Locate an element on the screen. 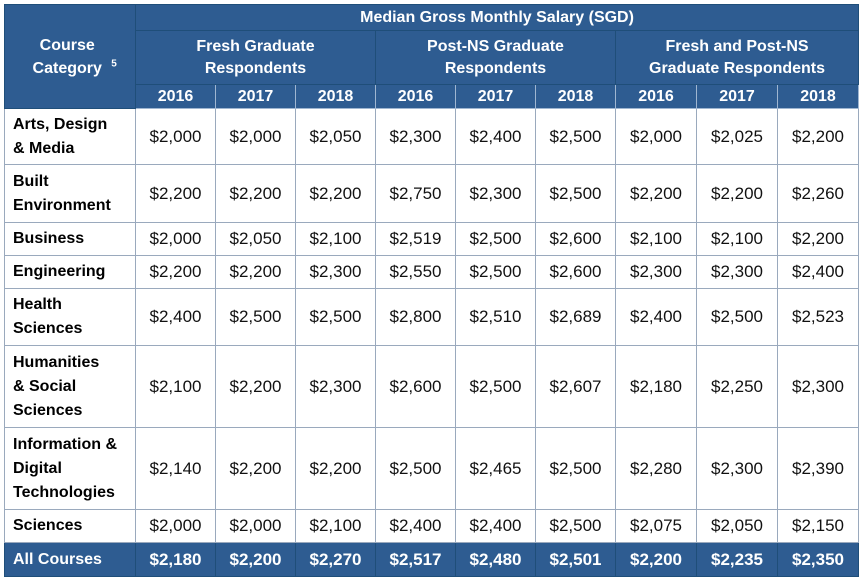 Image resolution: width=862 pixels, height=581 pixels. table-cell: $2,390 is located at coordinates (818, 468).